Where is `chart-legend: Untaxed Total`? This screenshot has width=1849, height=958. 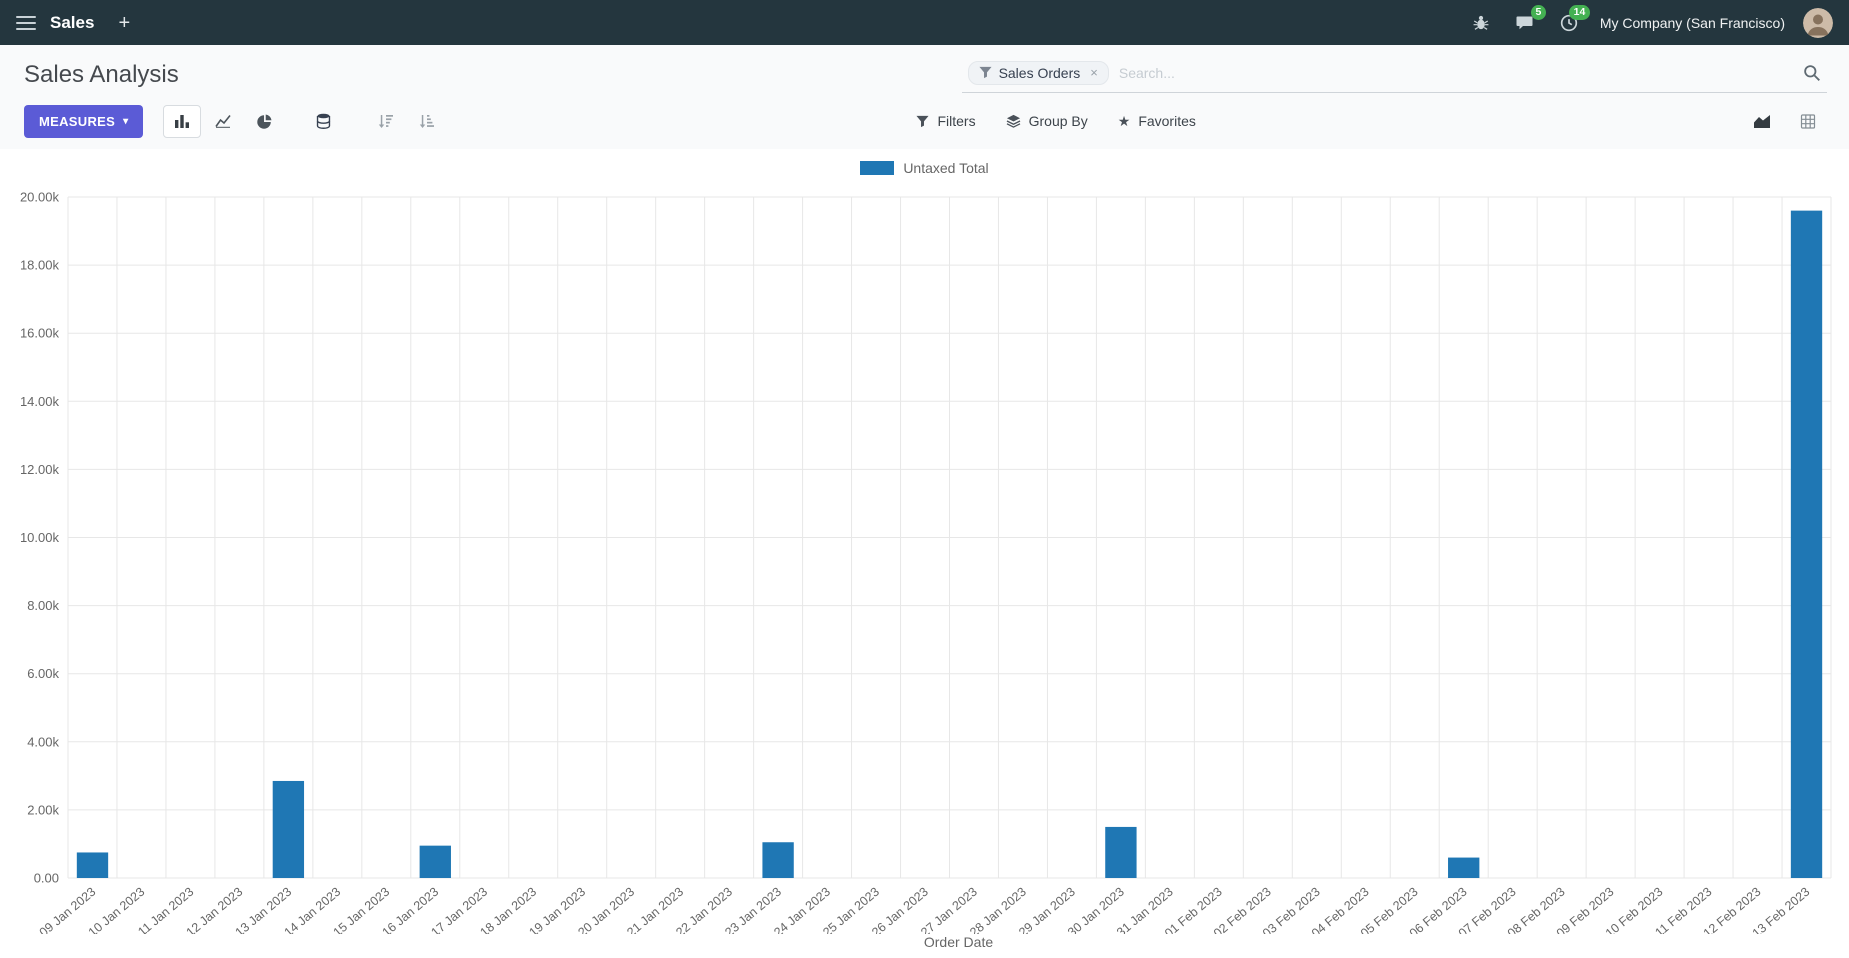 chart-legend: Untaxed Total is located at coordinates (924, 168).